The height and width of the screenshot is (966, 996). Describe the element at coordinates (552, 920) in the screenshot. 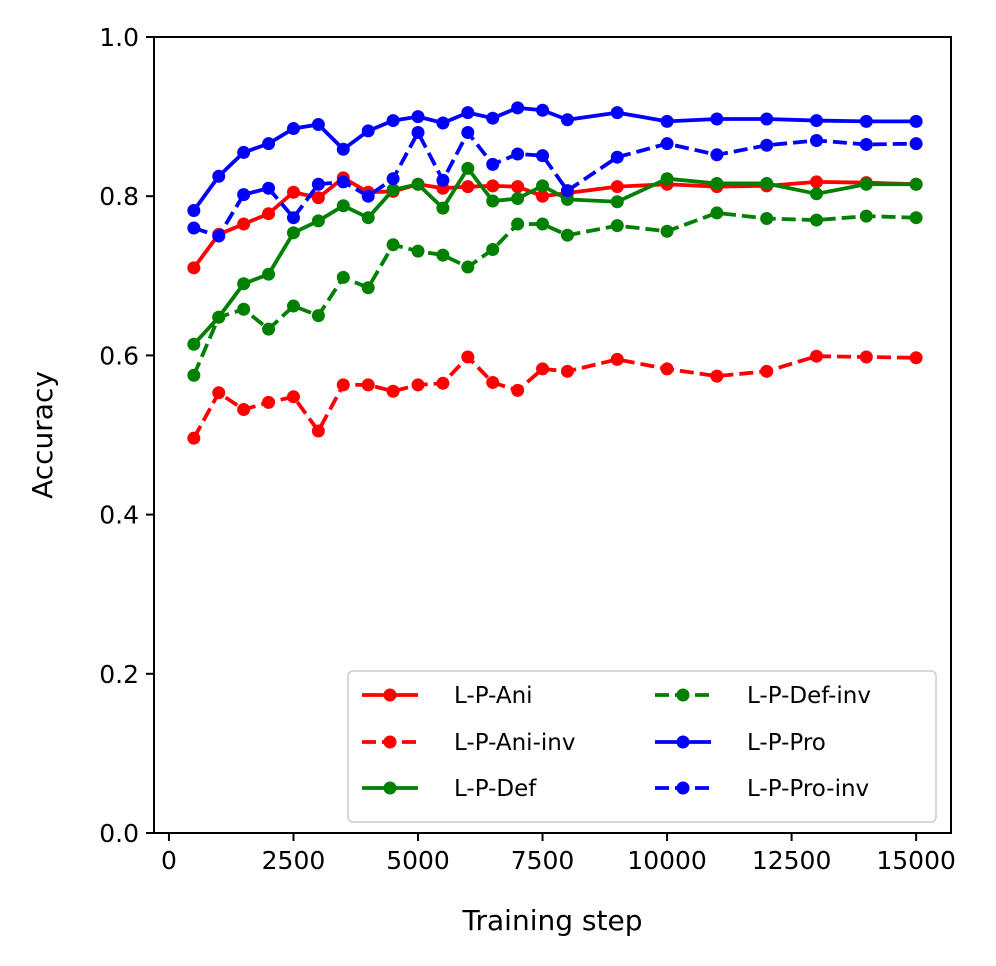

I see `x-axis-label: Training step` at that location.